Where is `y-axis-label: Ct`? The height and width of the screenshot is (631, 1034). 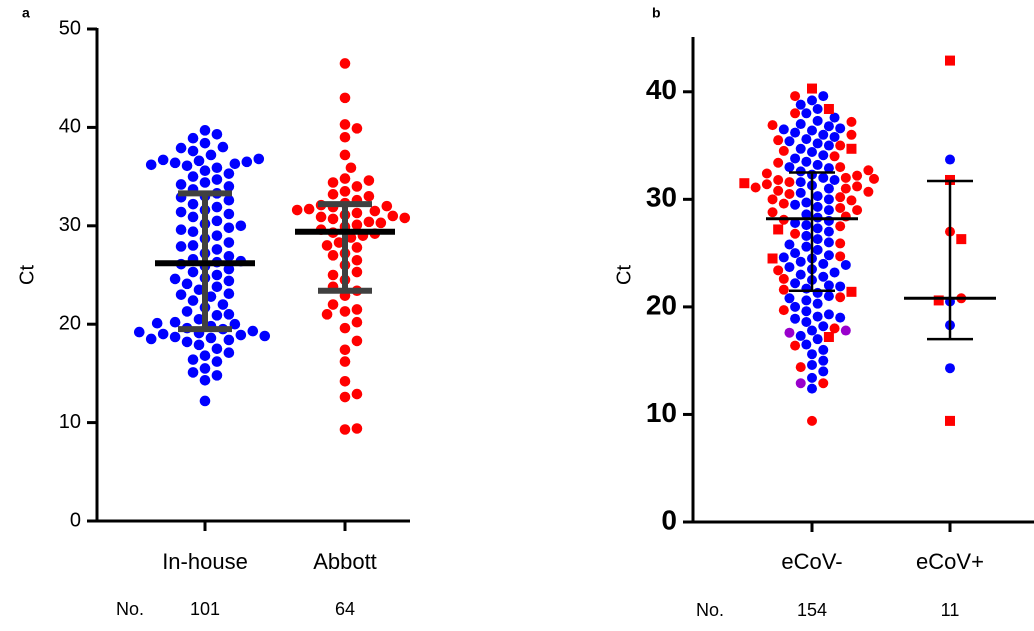
y-axis-label: Ct is located at coordinates (27, 275).